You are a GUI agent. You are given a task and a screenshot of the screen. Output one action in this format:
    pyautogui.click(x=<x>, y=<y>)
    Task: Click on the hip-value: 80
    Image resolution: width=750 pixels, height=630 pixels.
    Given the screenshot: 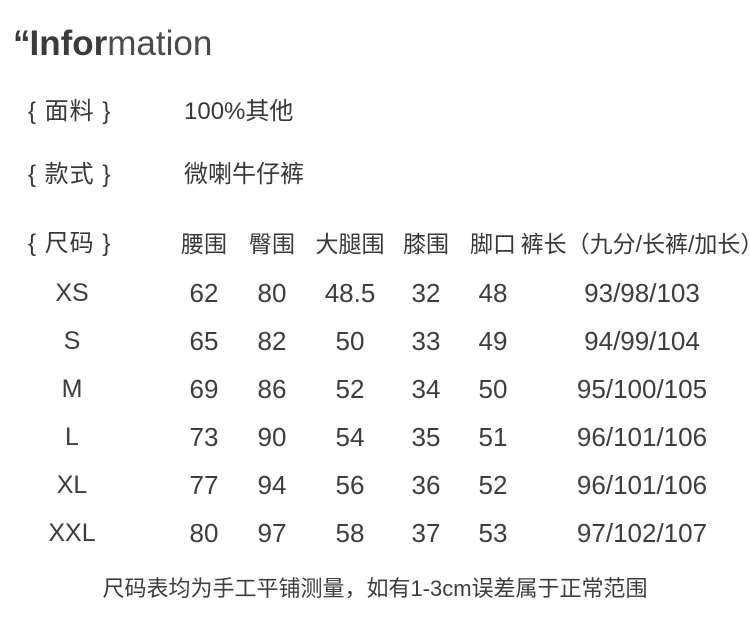 What is the action you would take?
    pyautogui.click(x=272, y=293)
    